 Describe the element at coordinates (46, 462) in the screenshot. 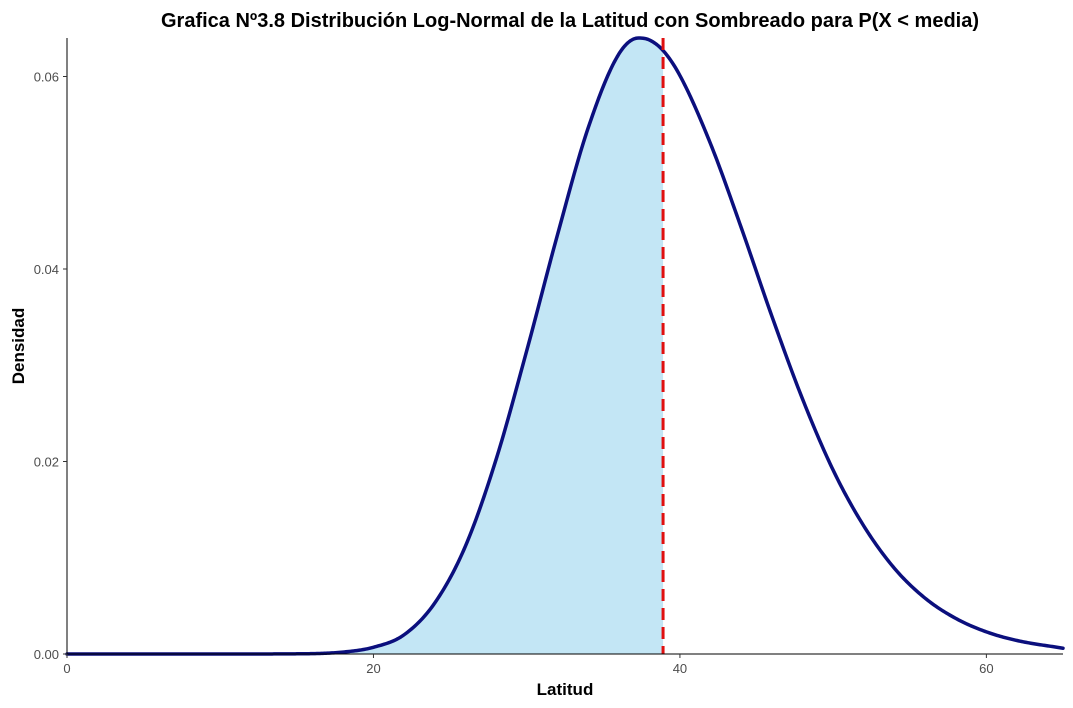

I see `y-tick-label: 0.02` at that location.